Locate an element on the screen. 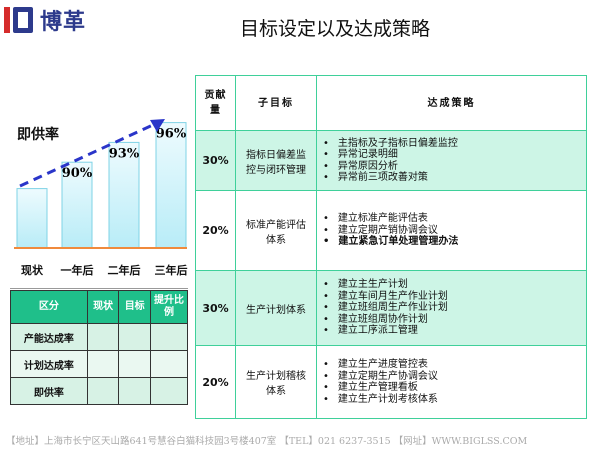  strategy-cell: 建立生产进度管控表建立定期生产协调会议建立生产管理看板建立生产计划考核体系 is located at coordinates (451, 382).